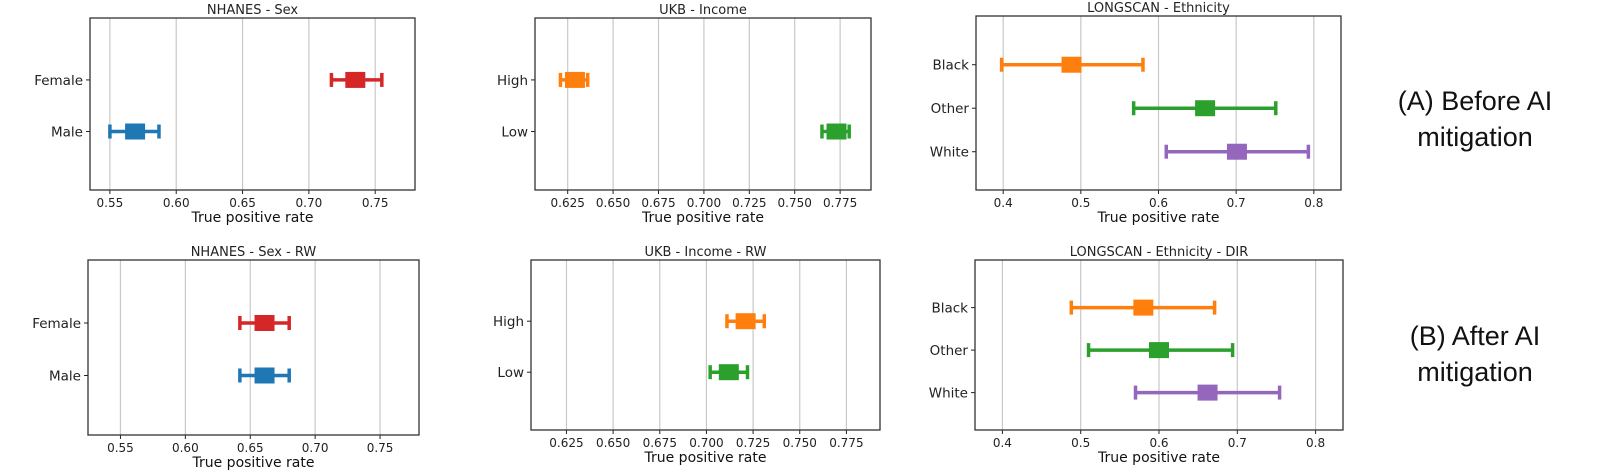 The height and width of the screenshot is (475, 1600). What do you see at coordinates (705, 252) in the screenshot?
I see `chart-title: UKB - Income - RW` at bounding box center [705, 252].